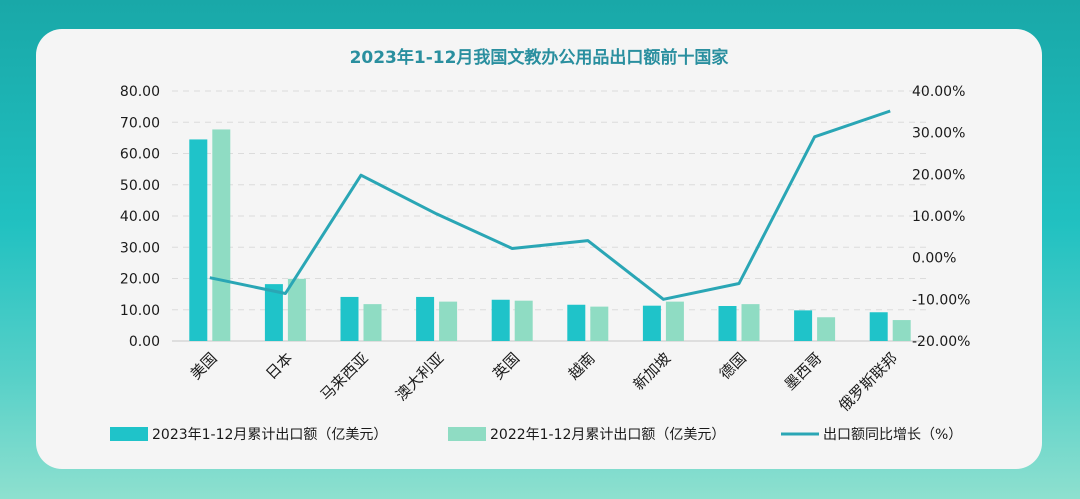  Describe the element at coordinates (938, 175) in the screenshot. I see `y-right-tick-label: 20.00%` at that location.